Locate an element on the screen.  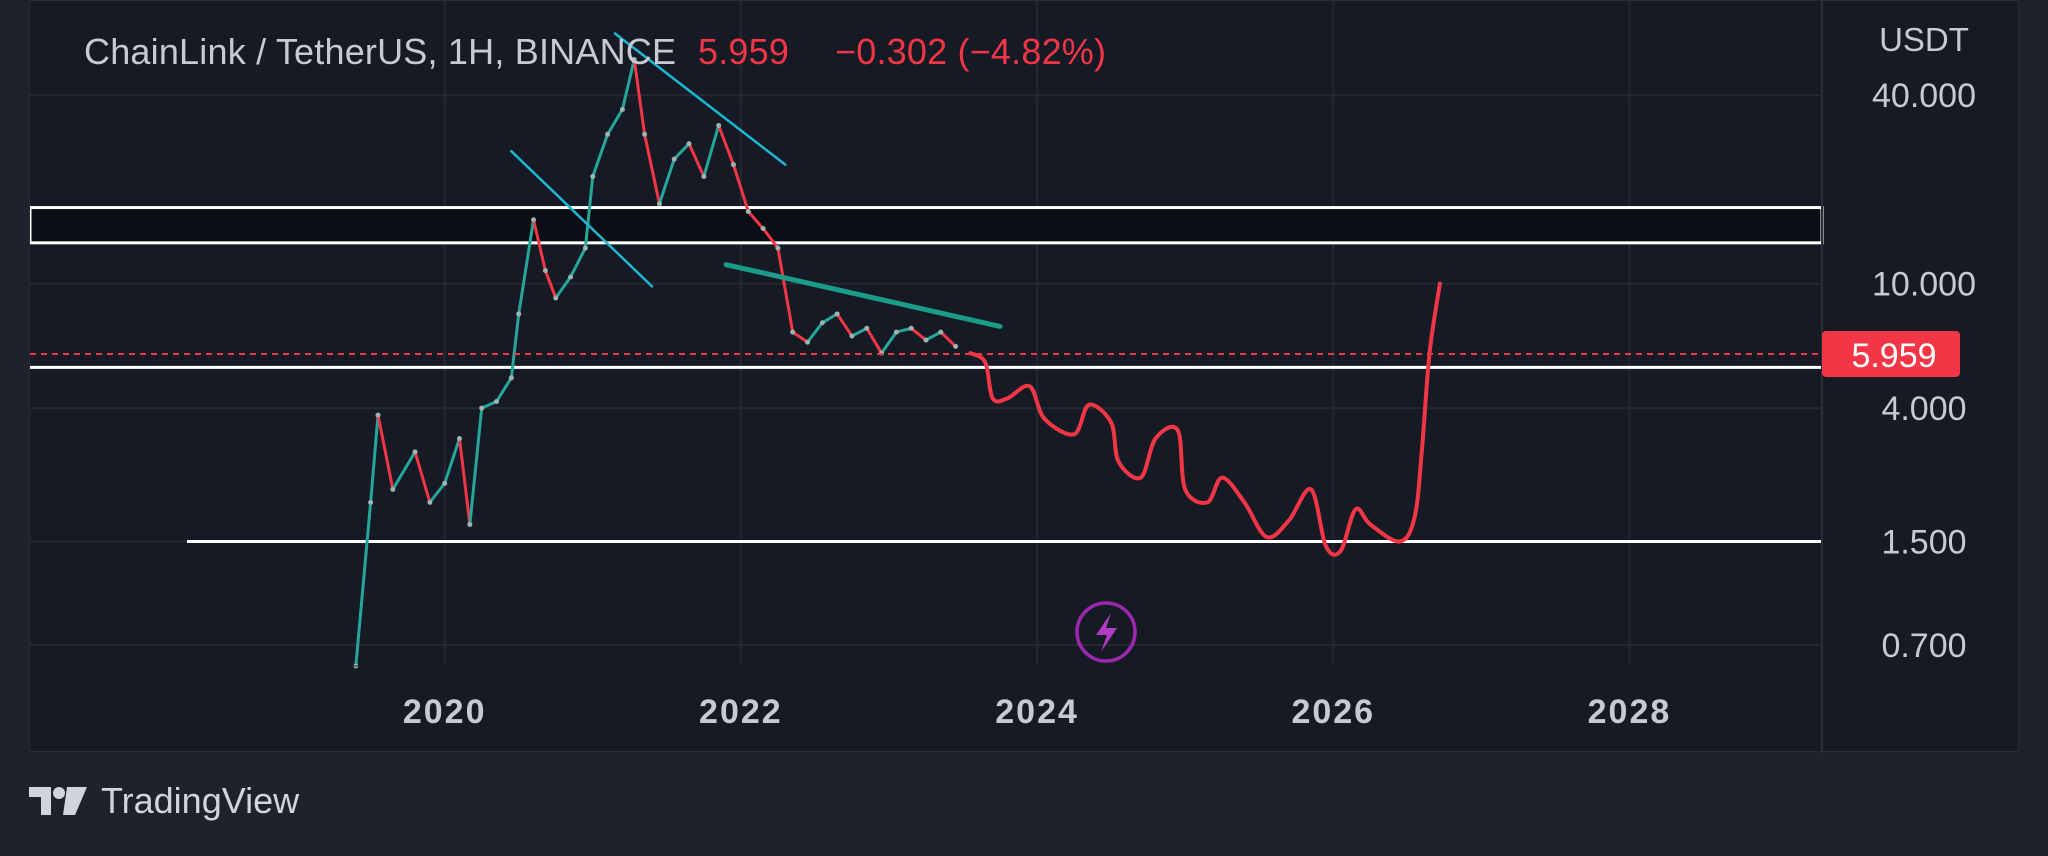
x-tick-label: 2026 is located at coordinates (1333, 712).